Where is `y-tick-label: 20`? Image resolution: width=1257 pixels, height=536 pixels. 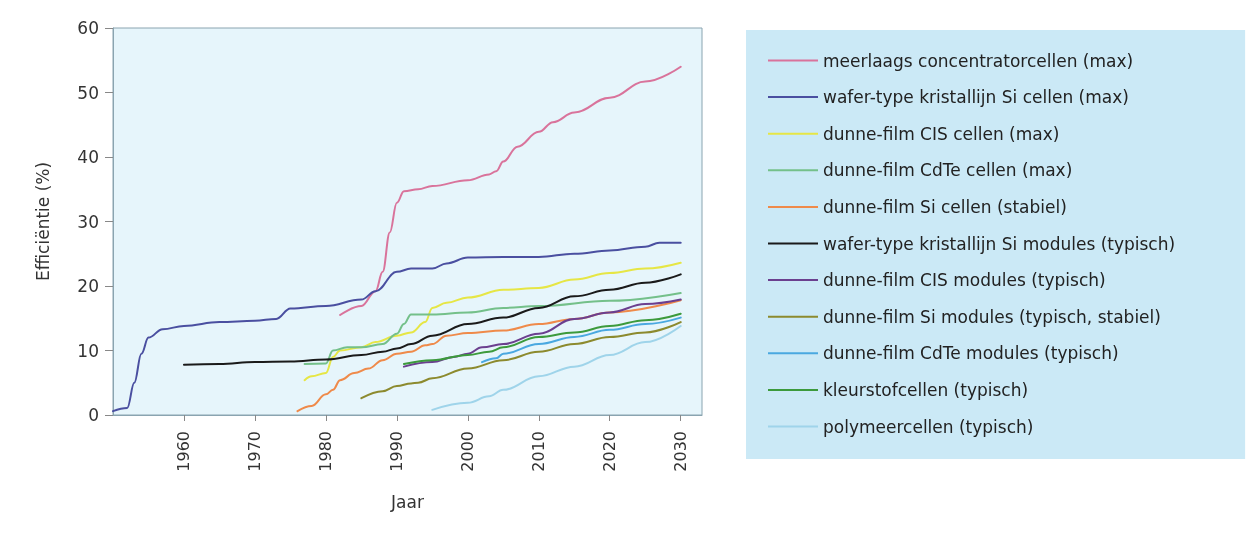 y-tick-label: 20 is located at coordinates (88, 286).